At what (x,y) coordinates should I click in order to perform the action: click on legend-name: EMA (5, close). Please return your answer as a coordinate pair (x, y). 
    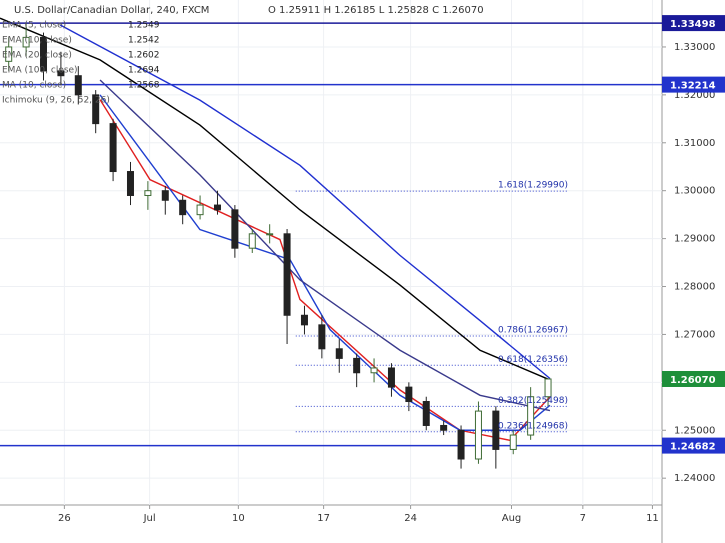
    Looking at the image, I should click on (34, 26).